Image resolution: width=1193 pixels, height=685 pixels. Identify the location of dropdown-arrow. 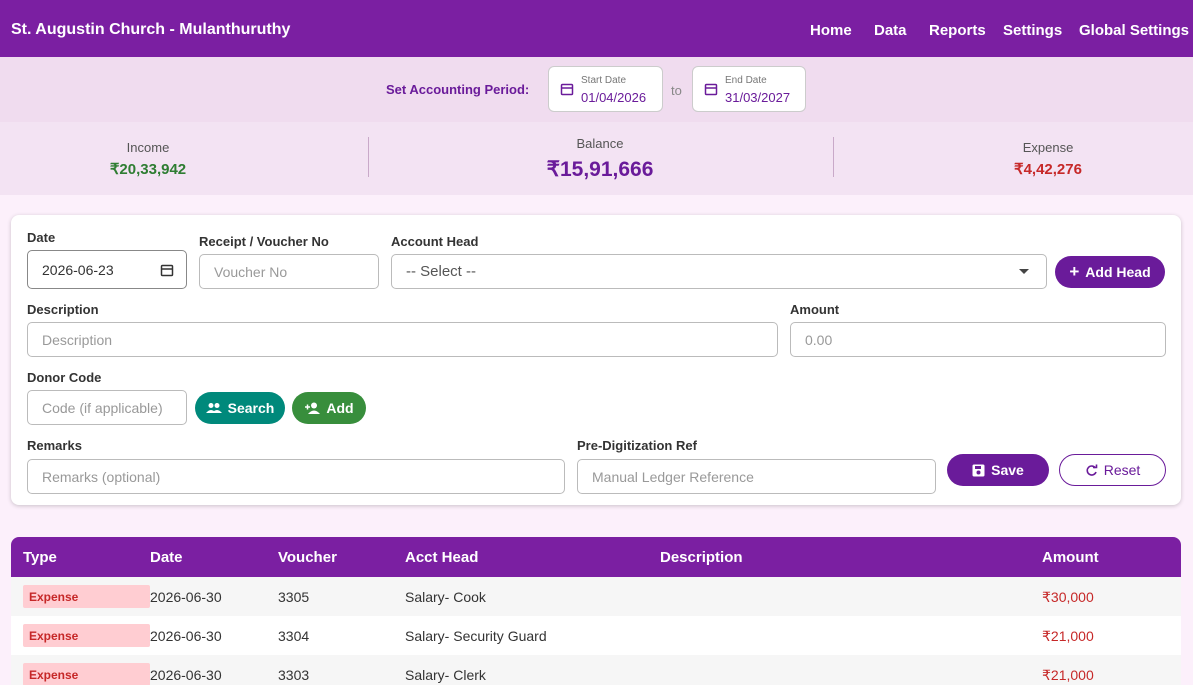
(1024, 271).